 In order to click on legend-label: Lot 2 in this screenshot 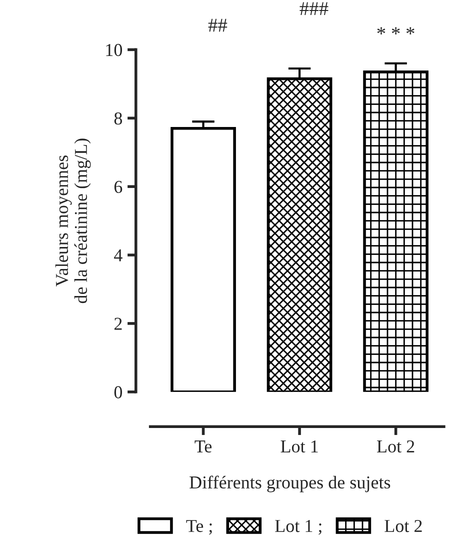, I will do `click(403, 526)`.